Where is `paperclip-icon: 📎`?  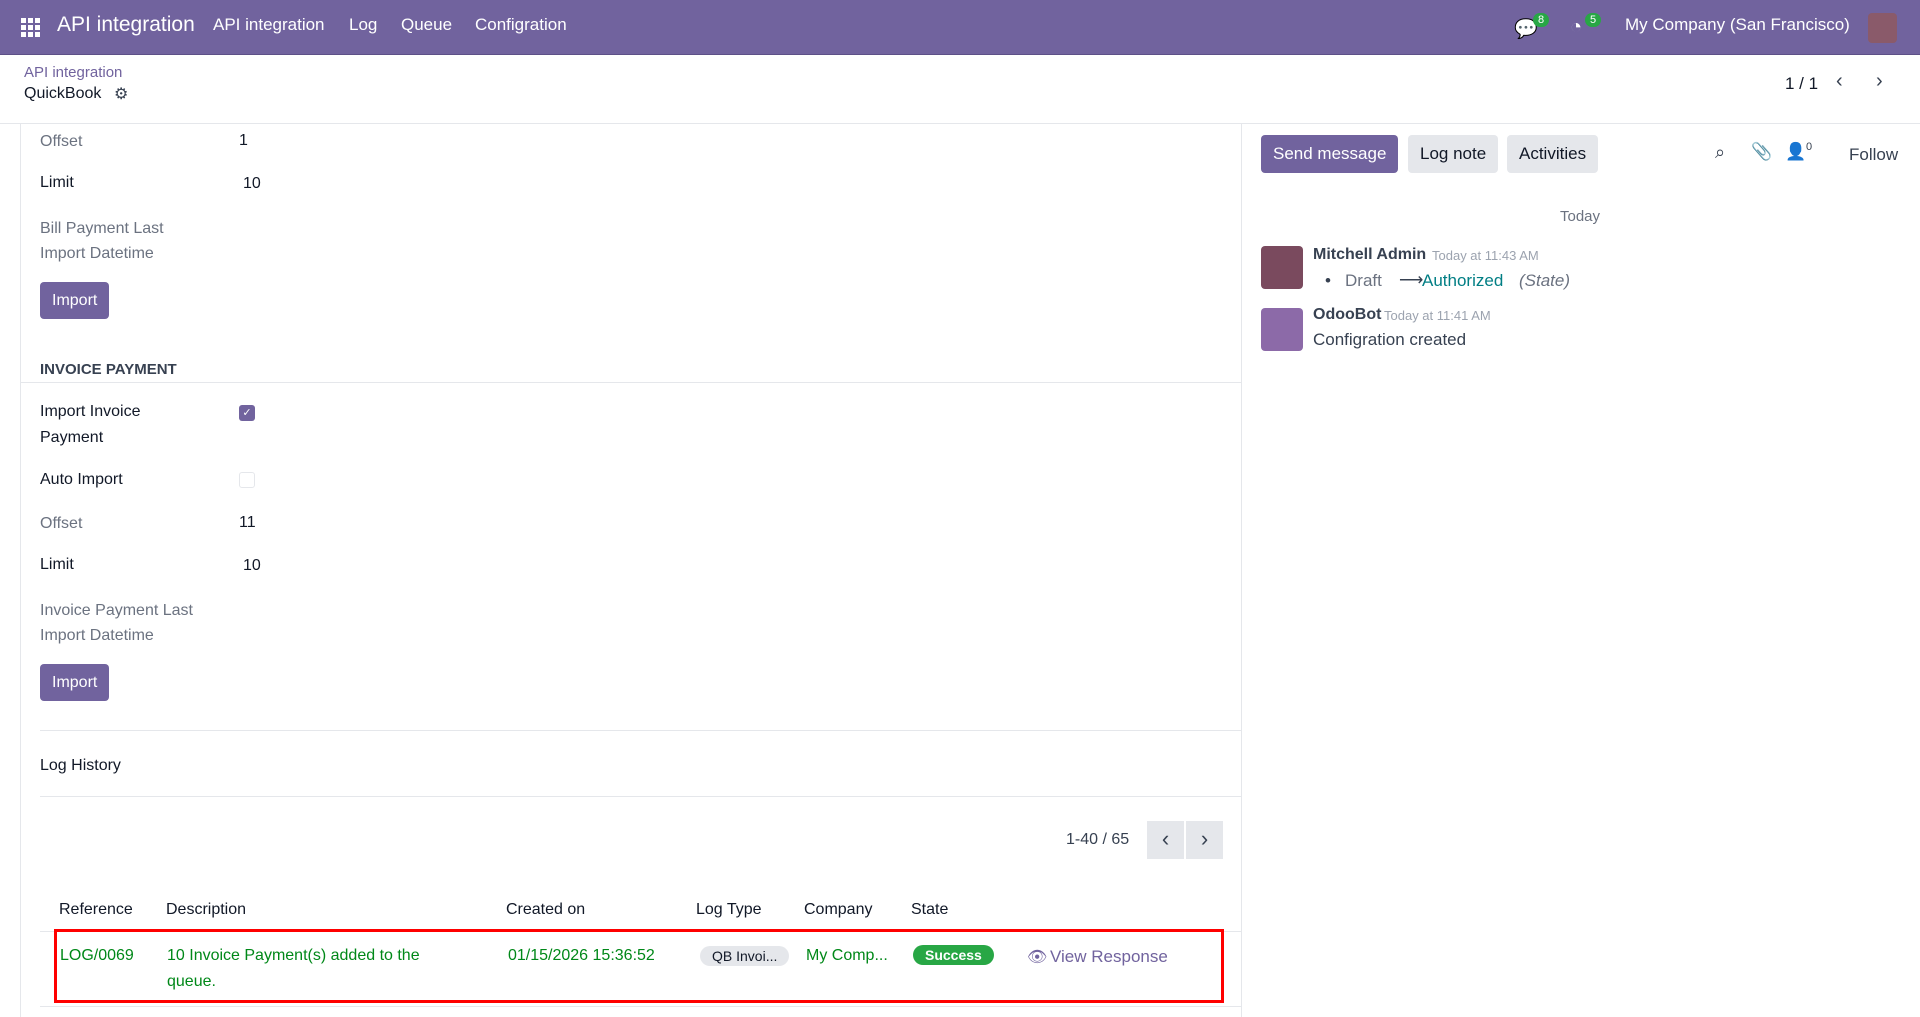
paperclip-icon: 📎 is located at coordinates (1762, 151).